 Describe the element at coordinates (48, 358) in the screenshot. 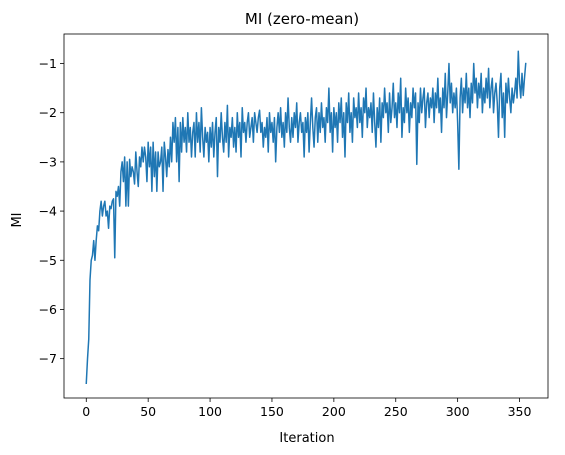

I see `y-tick-label: −7` at that location.